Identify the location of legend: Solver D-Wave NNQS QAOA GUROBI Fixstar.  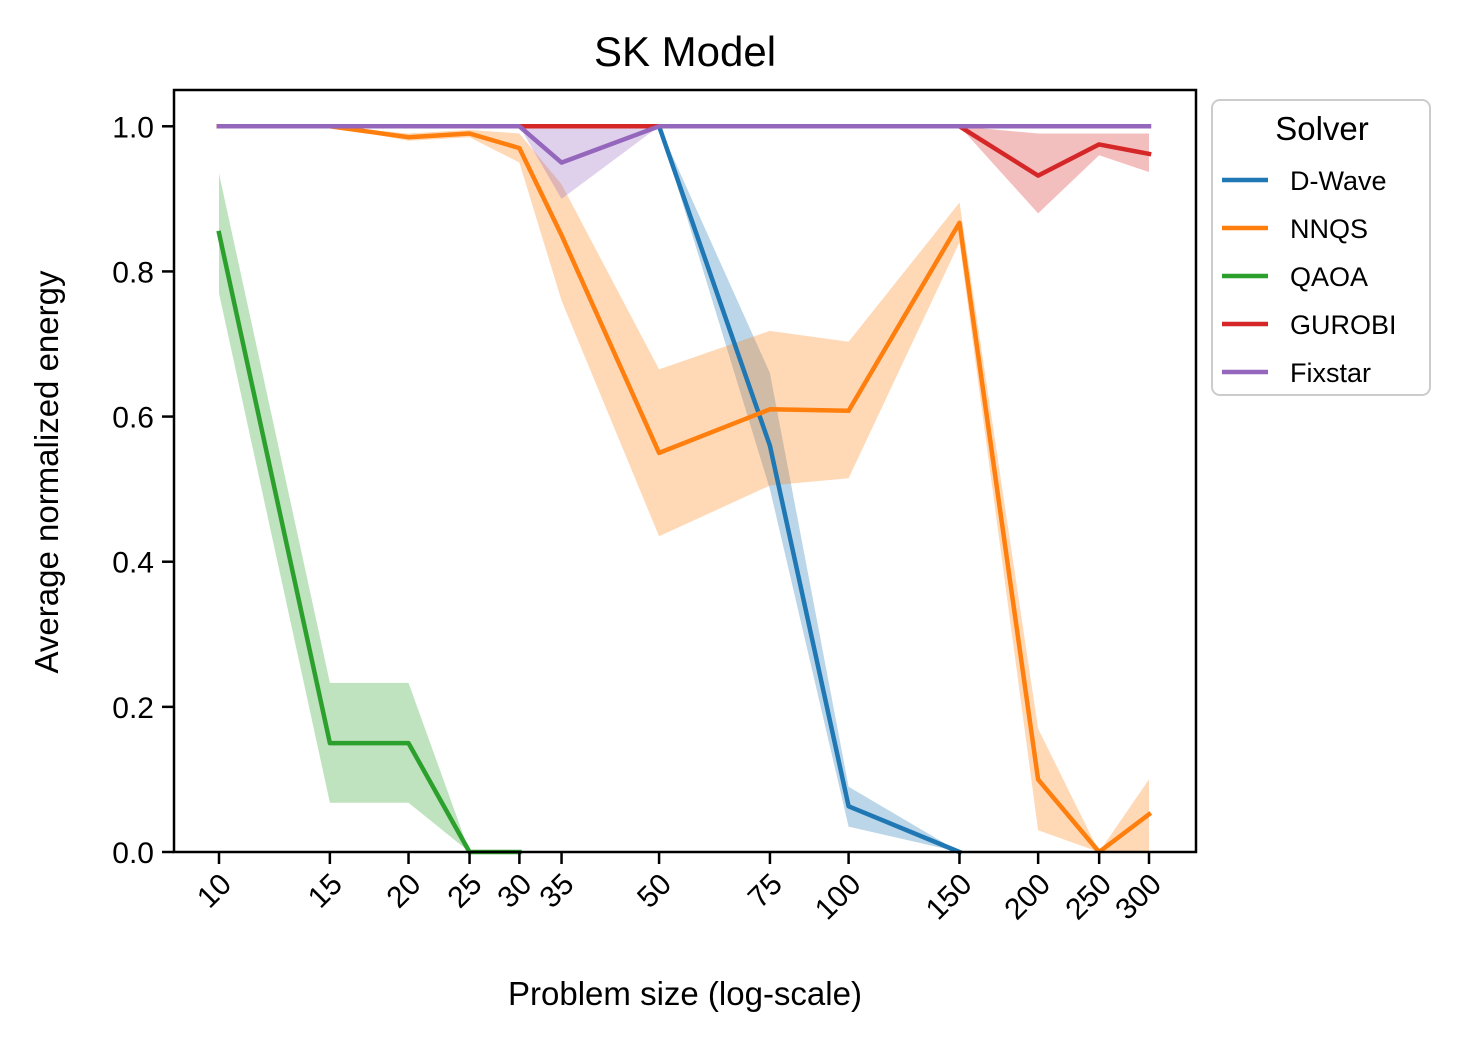
(1321, 247).